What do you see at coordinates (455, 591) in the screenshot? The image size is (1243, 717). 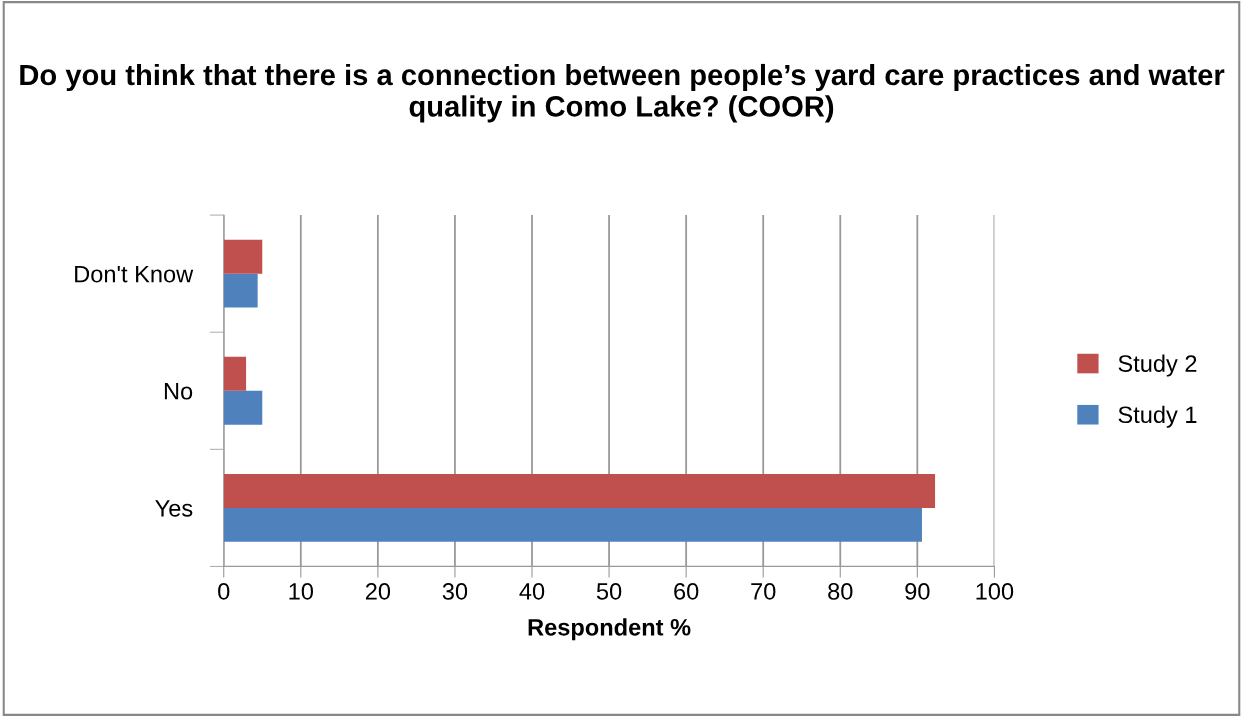 I see `x-tick-label: 30` at bounding box center [455, 591].